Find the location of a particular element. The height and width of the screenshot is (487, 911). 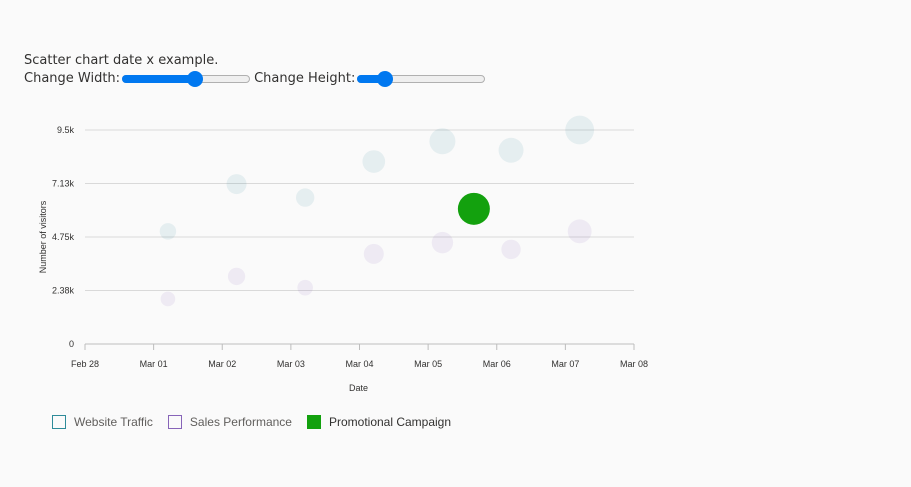

y-tick-label: 4.75k is located at coordinates (63, 237).